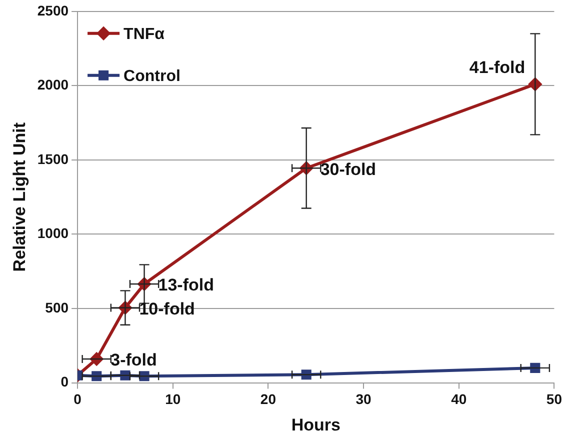 This screenshot has height=444, width=565. I want to click on y-axis-title: Relative Light Unit, so click(19, 197).